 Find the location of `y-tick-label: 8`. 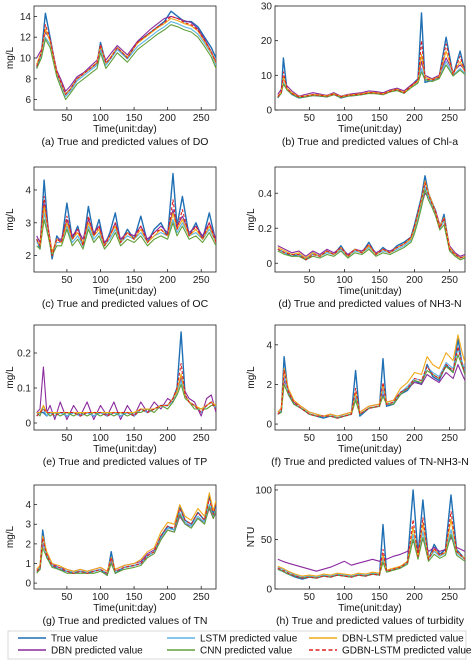

y-tick-label: 8 is located at coordinates (28, 79).